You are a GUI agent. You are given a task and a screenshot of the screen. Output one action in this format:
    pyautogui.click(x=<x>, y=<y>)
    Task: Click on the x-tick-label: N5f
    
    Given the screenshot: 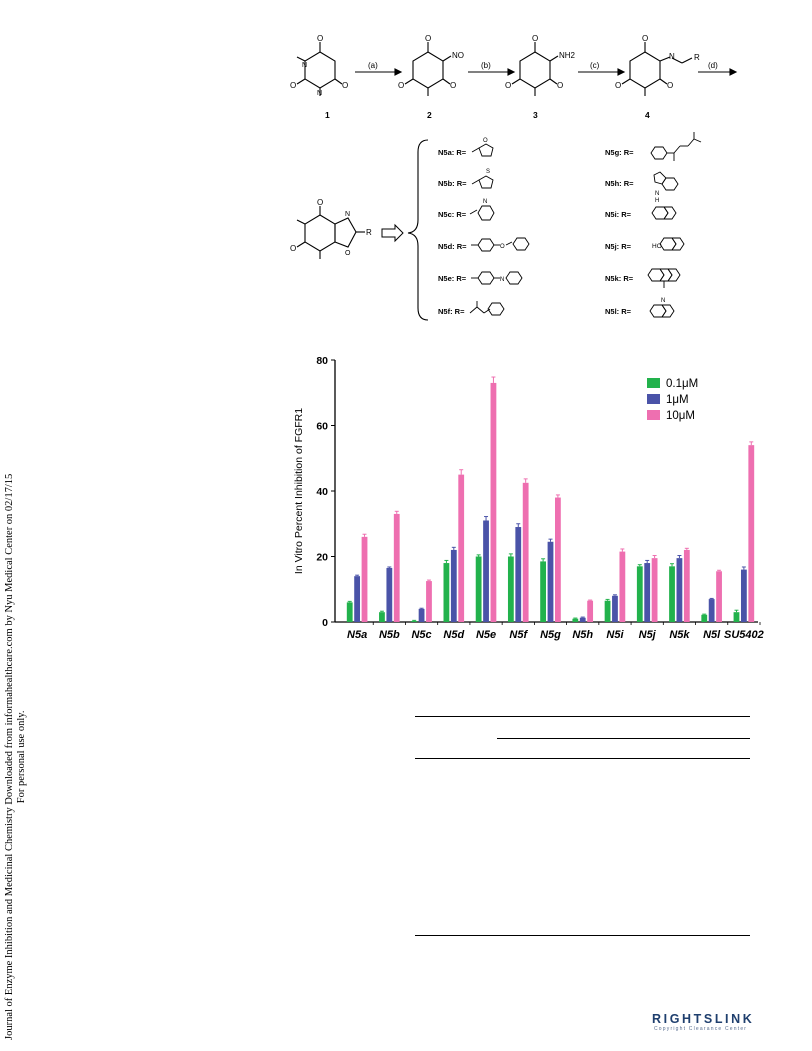 What is the action you would take?
    pyautogui.click(x=518, y=635)
    